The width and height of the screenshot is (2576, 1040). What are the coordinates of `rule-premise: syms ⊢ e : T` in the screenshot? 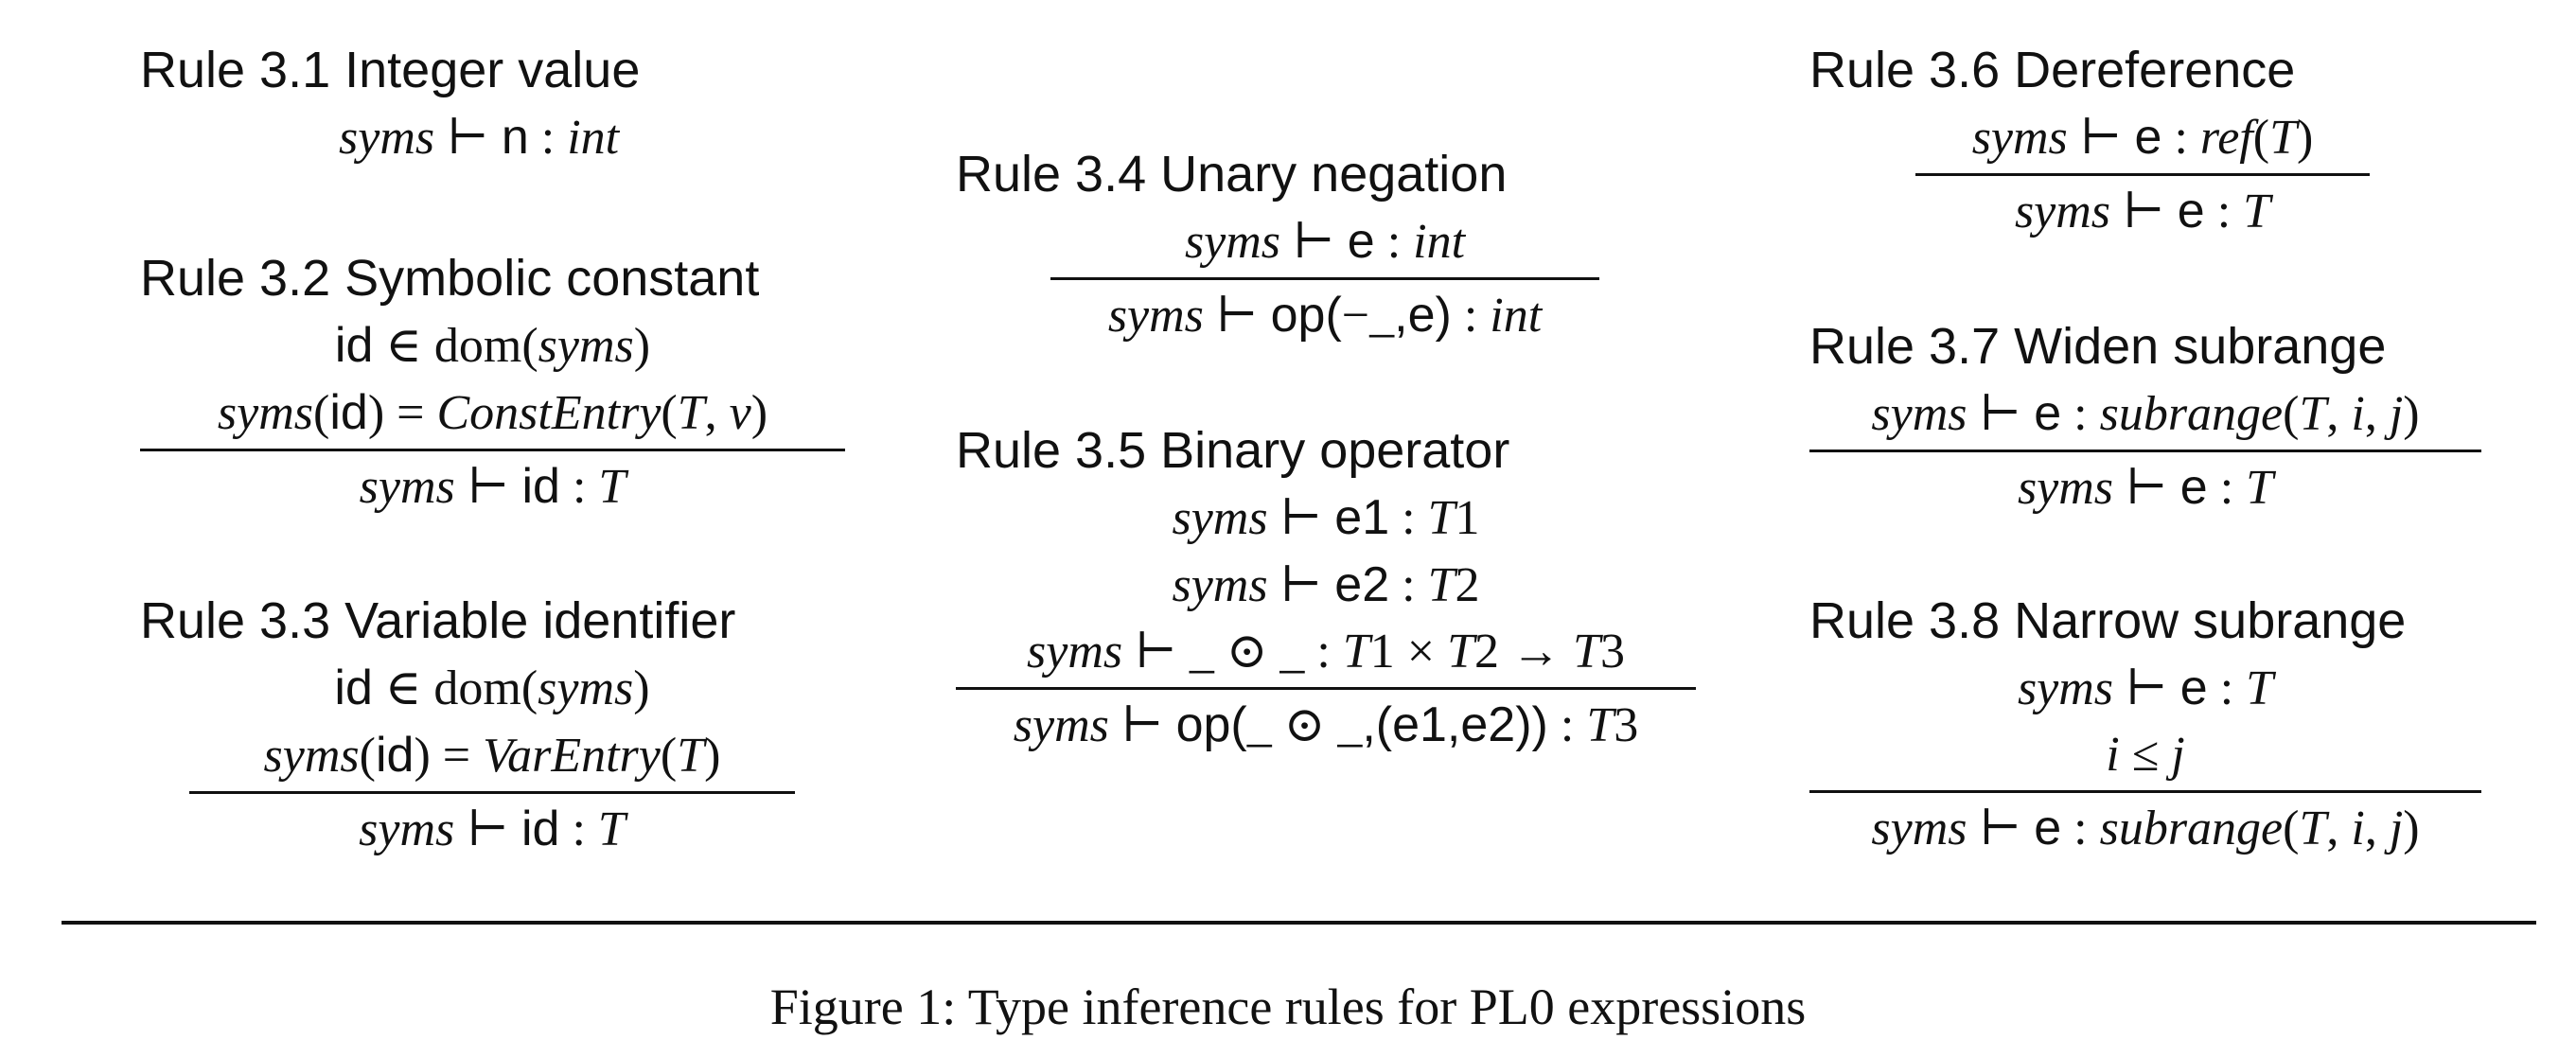 It's located at (2145, 688).